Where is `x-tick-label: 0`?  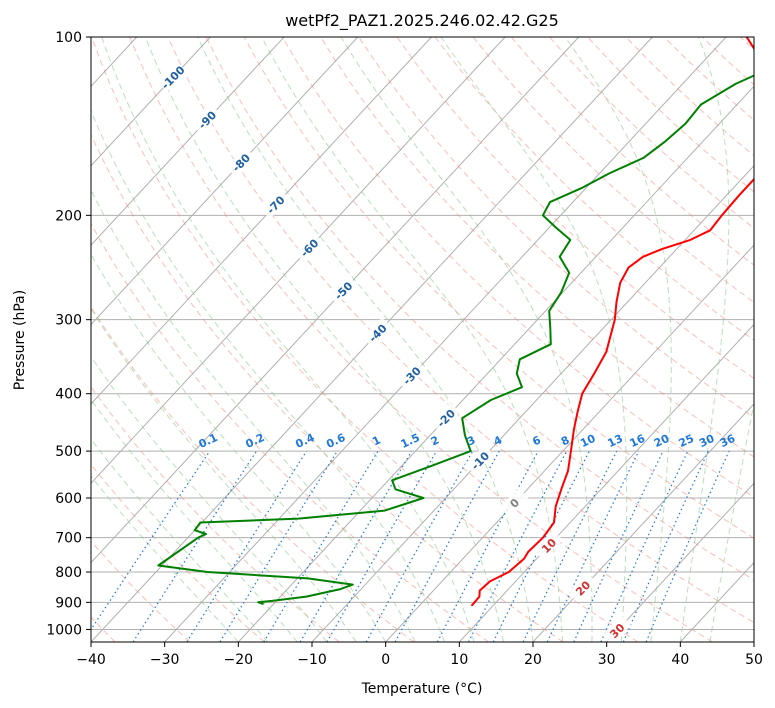
x-tick-label: 0 is located at coordinates (385, 660).